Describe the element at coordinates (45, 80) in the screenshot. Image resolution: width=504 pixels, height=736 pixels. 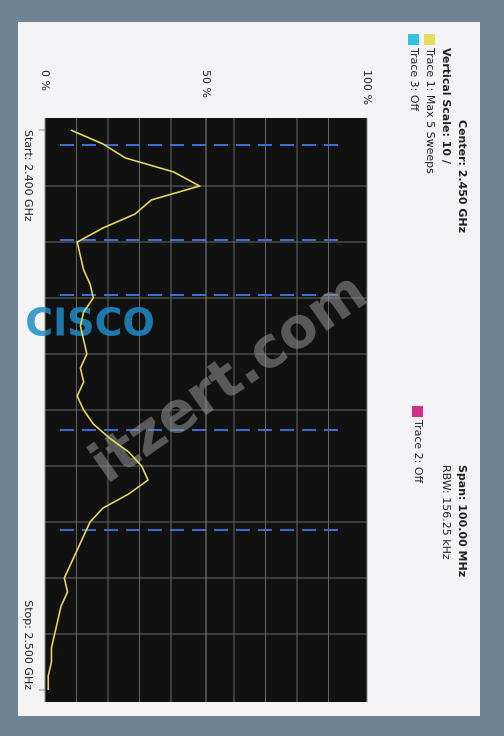
I see `y-tick-label: 0 %` at that location.